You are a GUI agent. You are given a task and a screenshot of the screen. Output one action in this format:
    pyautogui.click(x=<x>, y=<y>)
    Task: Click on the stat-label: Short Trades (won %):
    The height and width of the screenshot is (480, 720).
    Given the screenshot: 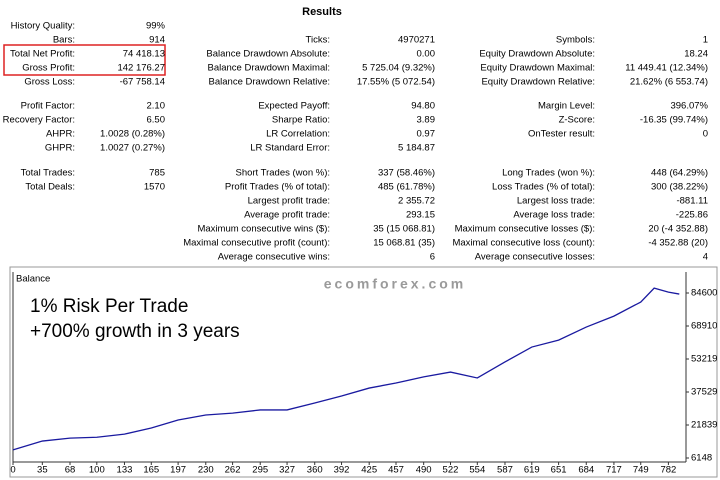 What is the action you would take?
    pyautogui.click(x=282, y=173)
    